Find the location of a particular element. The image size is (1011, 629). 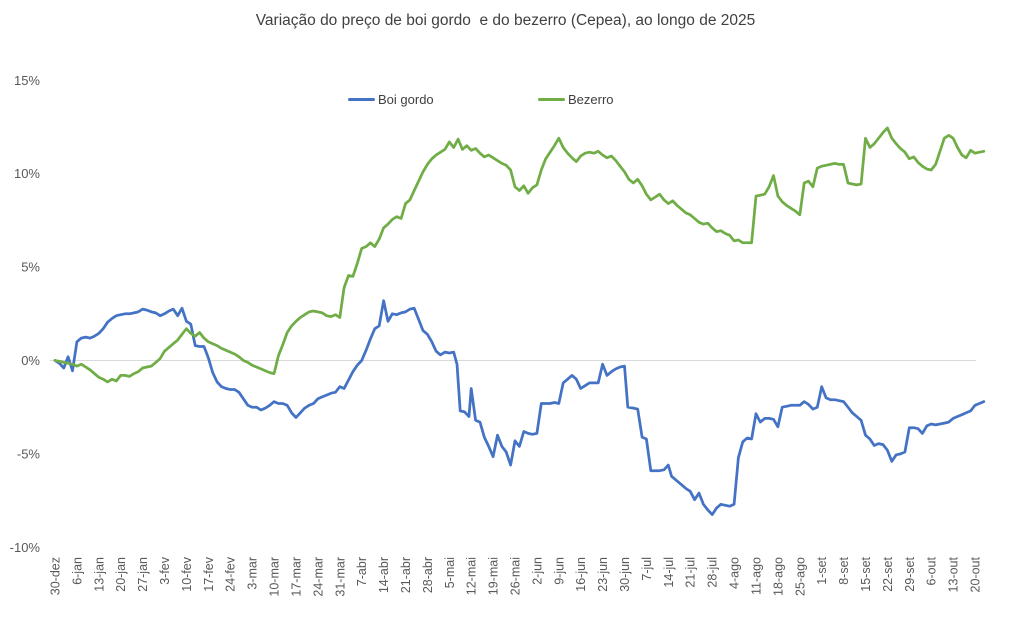

x-tick-label: 3-mar is located at coordinates (253, 573).